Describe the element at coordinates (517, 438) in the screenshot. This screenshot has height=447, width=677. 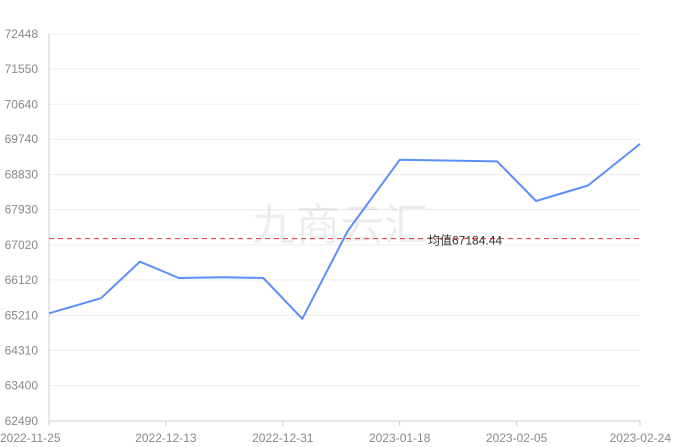
I see `x-tick-label: 2023-02-05` at that location.